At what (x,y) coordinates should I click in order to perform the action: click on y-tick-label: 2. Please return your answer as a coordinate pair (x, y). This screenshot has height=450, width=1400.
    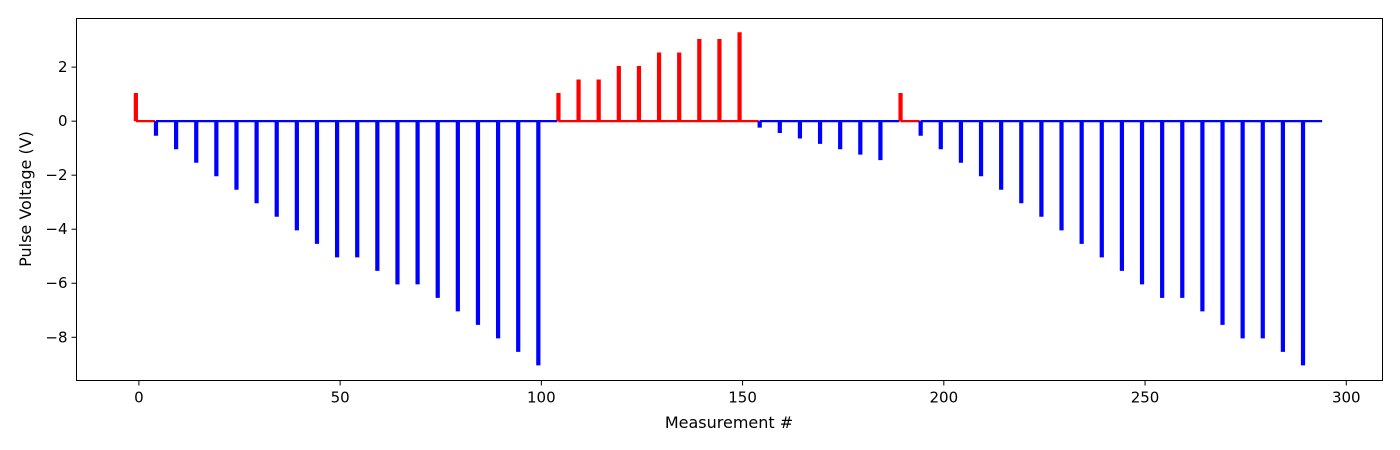
    Looking at the image, I should click on (63, 67).